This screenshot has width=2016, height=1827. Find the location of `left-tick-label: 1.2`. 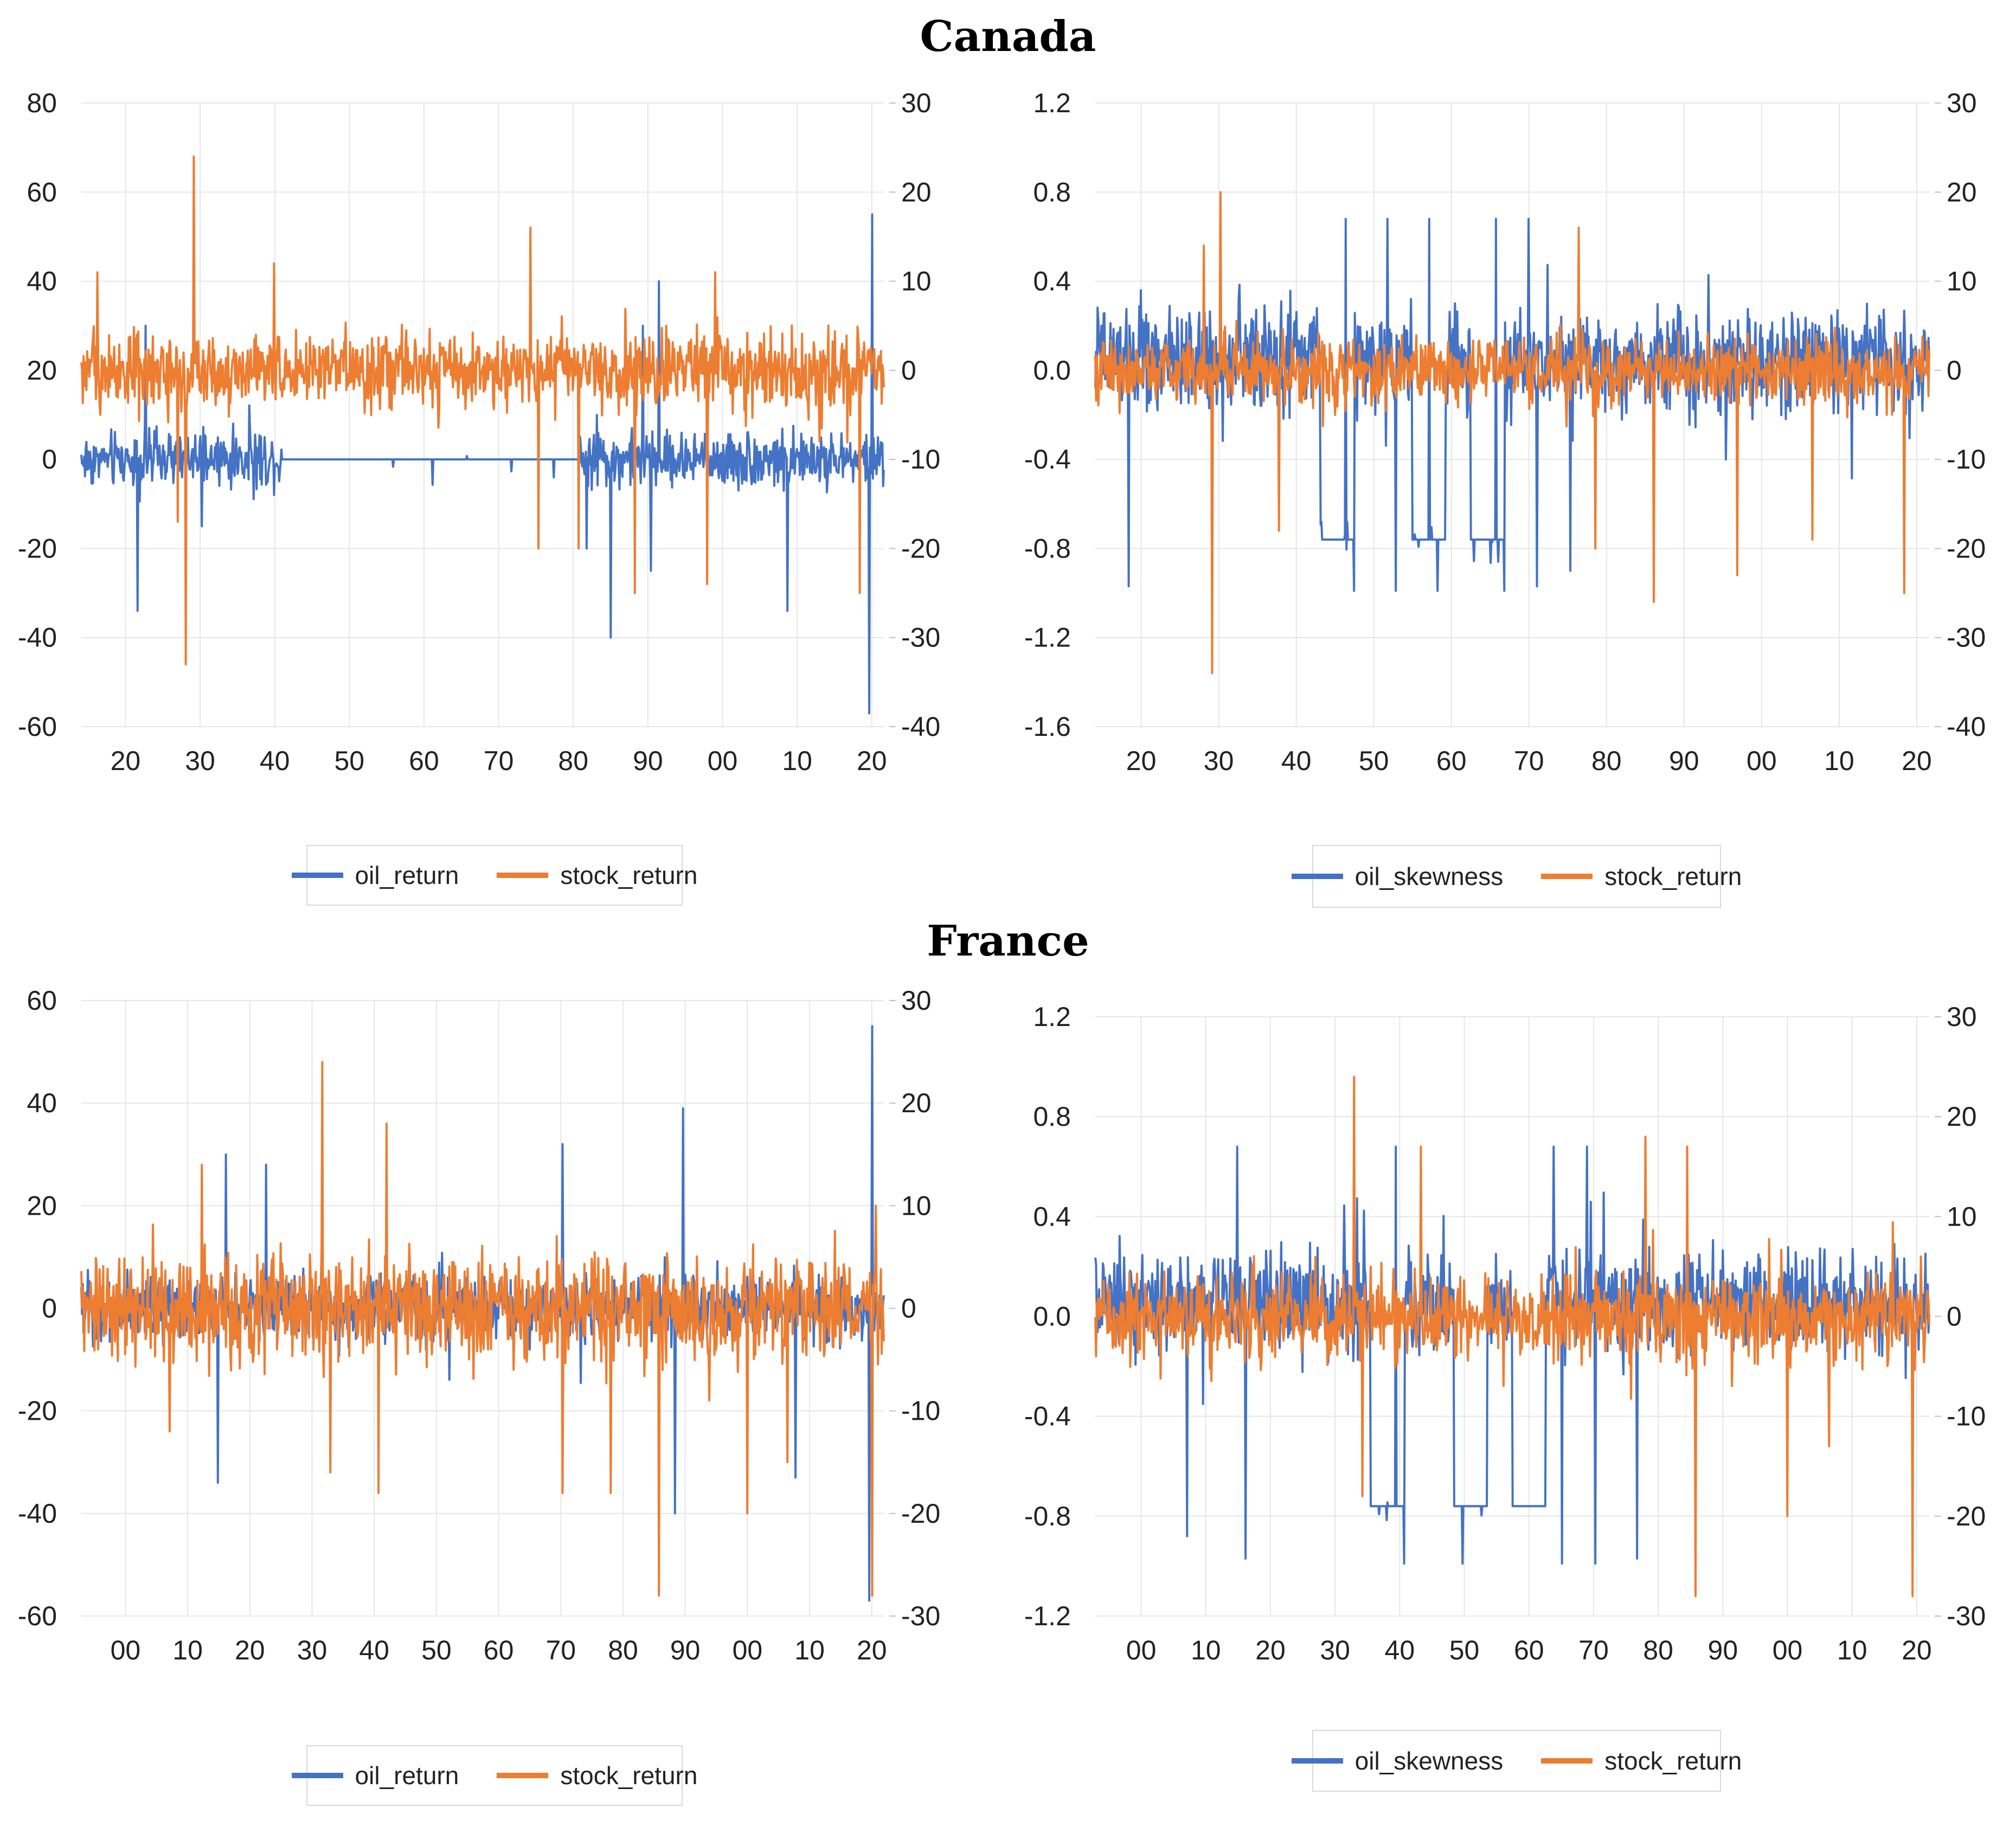

left-tick-label: 1.2 is located at coordinates (1052, 1017).